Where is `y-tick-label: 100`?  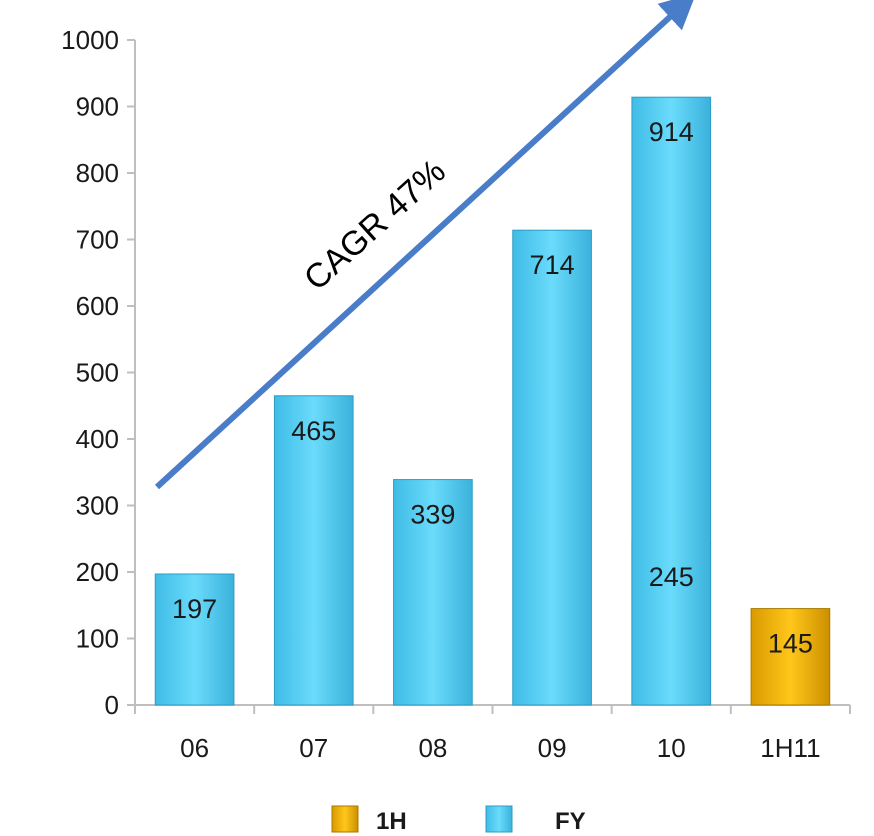 y-tick-label: 100 is located at coordinates (97, 639).